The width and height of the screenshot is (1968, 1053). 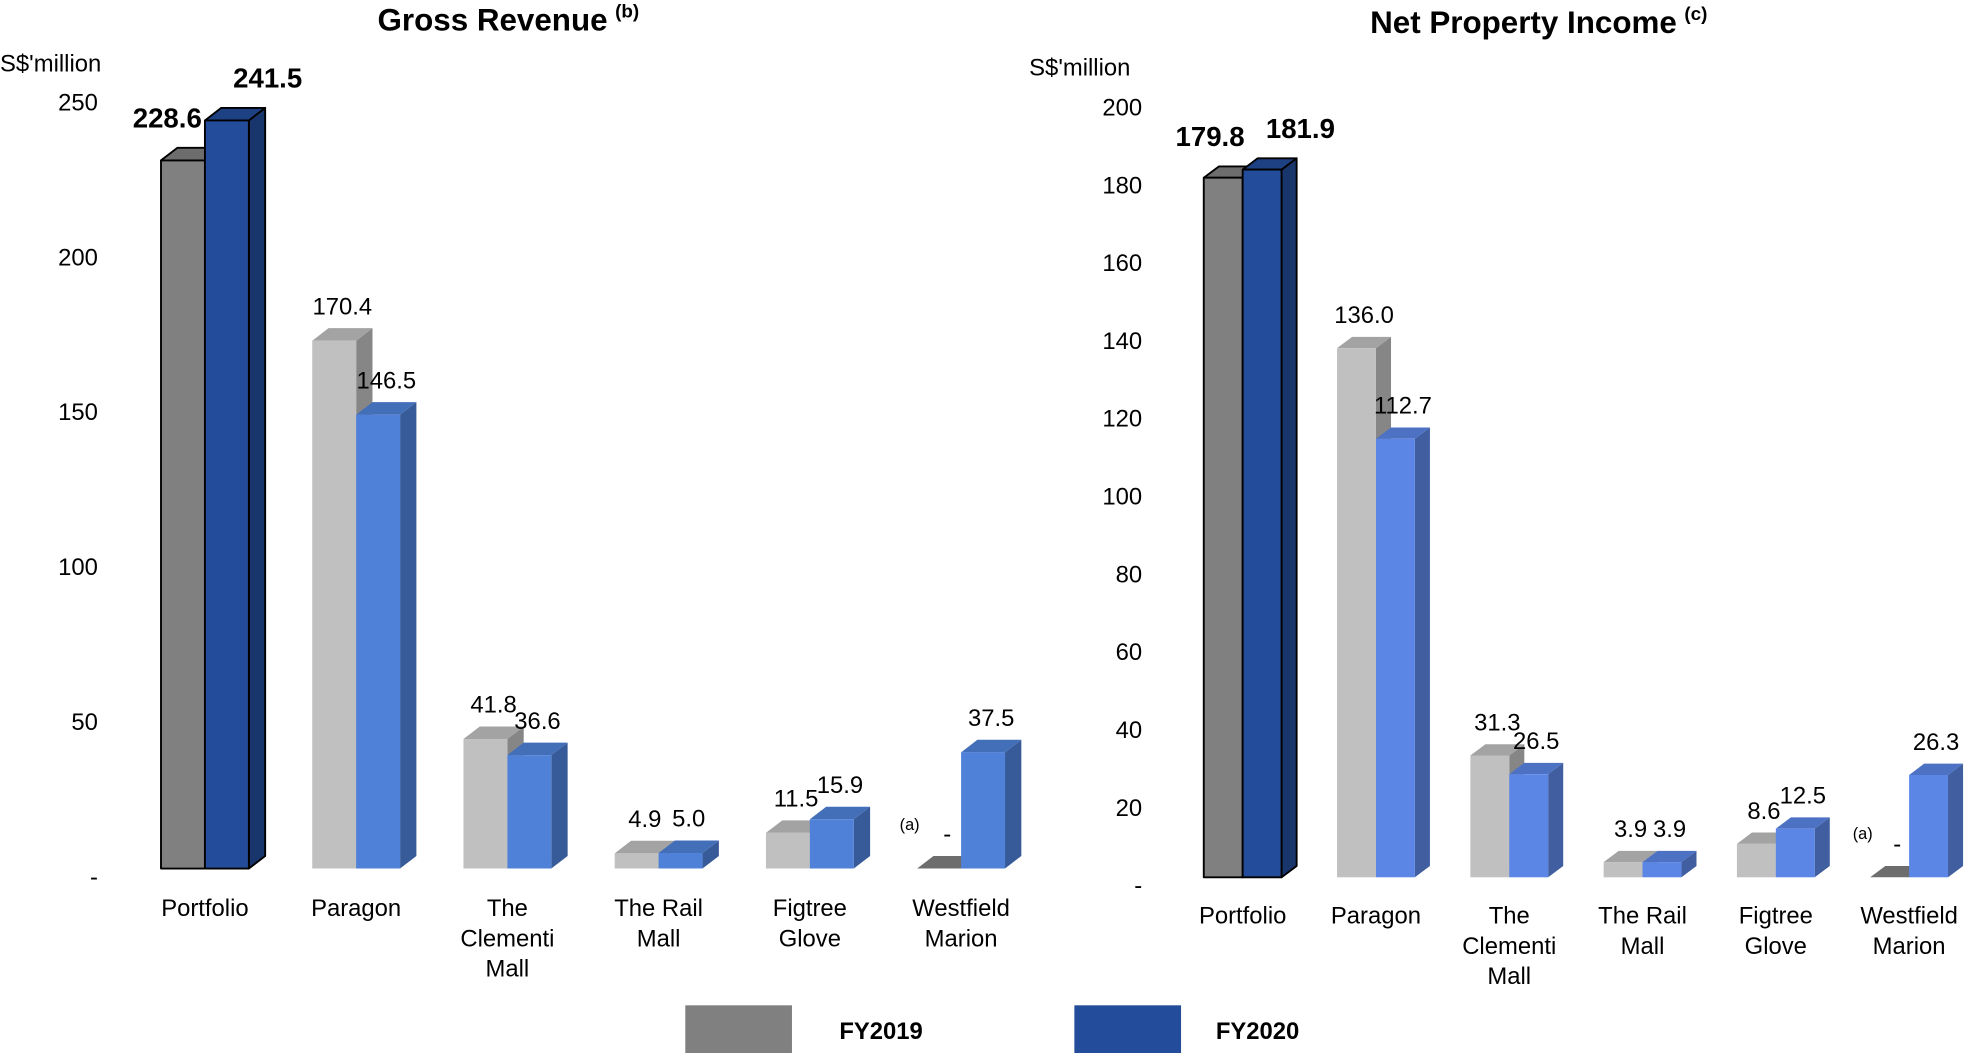 I want to click on data-label: 8.6, so click(x=1763, y=811).